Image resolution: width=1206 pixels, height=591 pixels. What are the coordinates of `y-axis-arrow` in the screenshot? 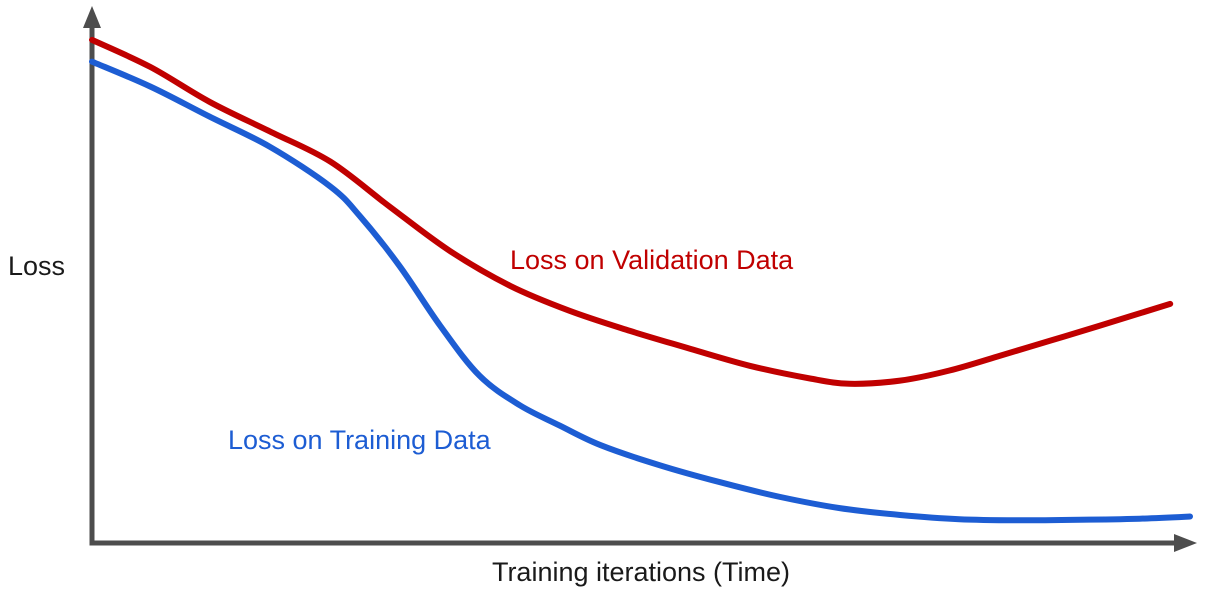 It's located at (92, 17).